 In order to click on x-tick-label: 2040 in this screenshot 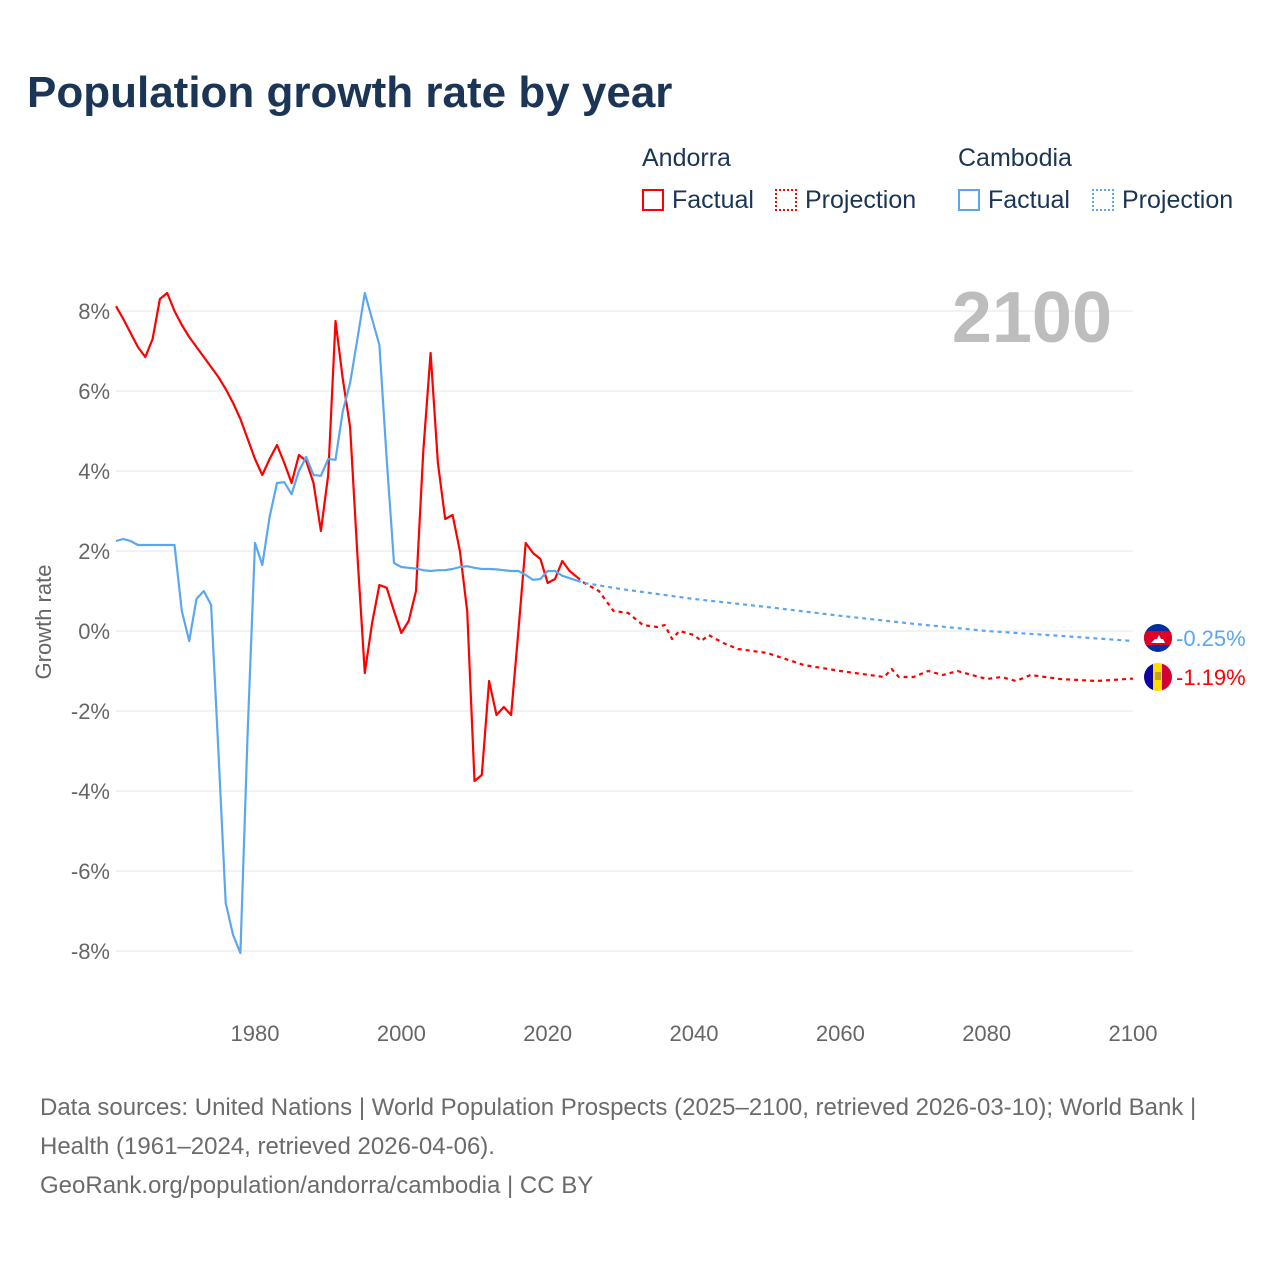, I will do `click(694, 1033)`.